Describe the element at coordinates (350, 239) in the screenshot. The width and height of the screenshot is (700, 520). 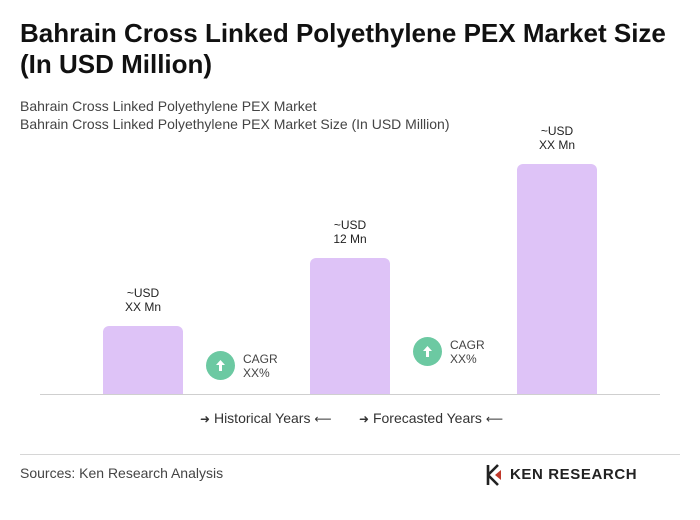
I see `bar-value-label-line2: 12 Mn` at that location.